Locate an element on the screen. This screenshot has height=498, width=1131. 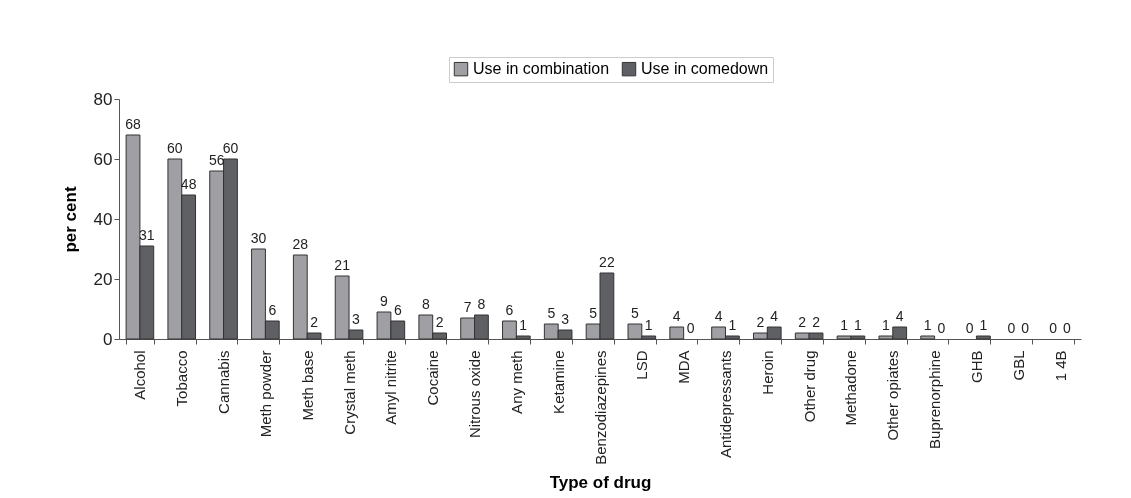
data-label: 7 is located at coordinates (467, 307).